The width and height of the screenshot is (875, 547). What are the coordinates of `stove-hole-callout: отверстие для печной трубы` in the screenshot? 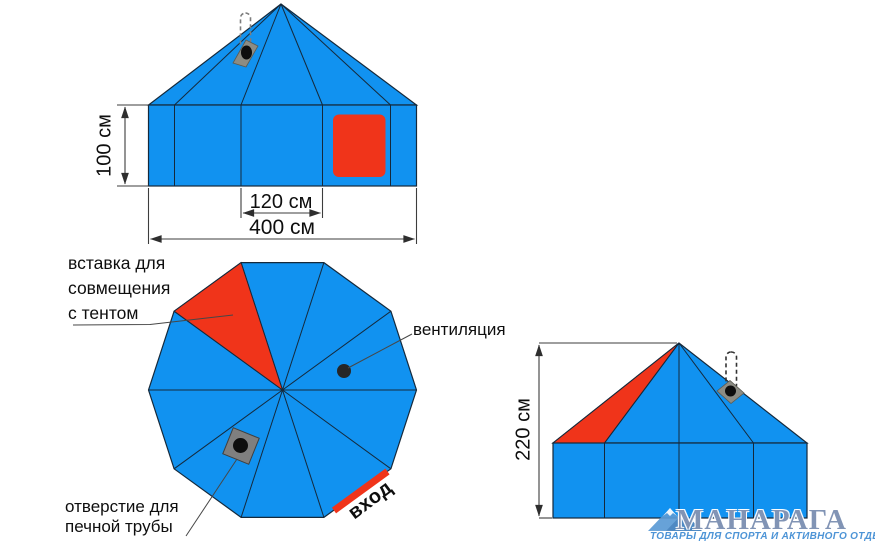 It's located at (122, 516).